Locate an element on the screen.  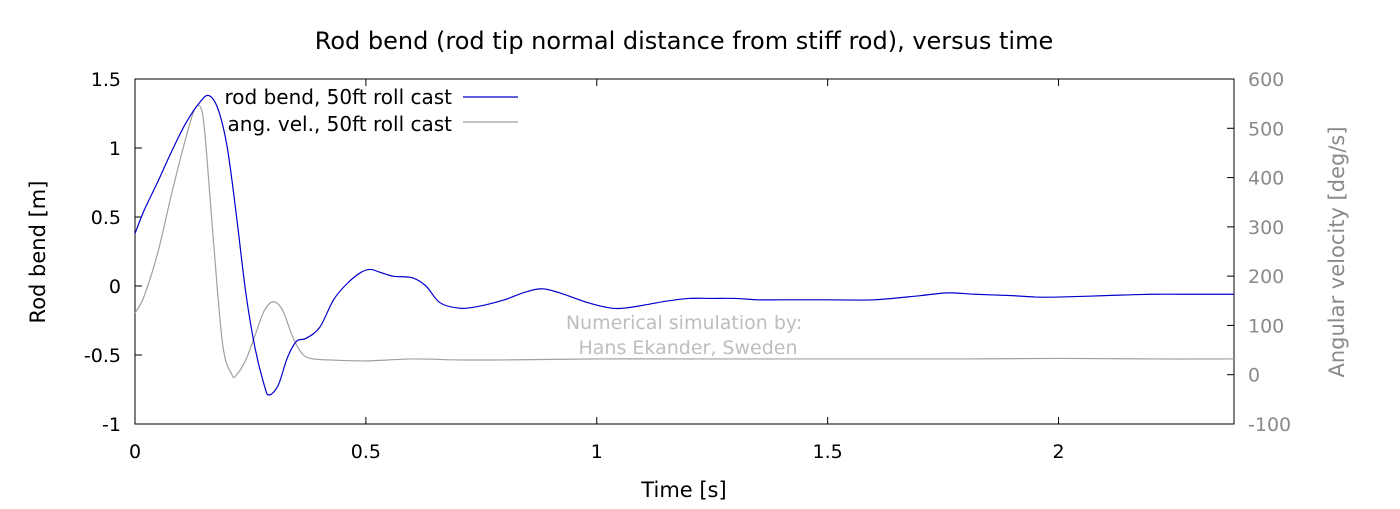
legend-label-rod-bend: rod bend, 50ft roll cast is located at coordinates (339, 97).